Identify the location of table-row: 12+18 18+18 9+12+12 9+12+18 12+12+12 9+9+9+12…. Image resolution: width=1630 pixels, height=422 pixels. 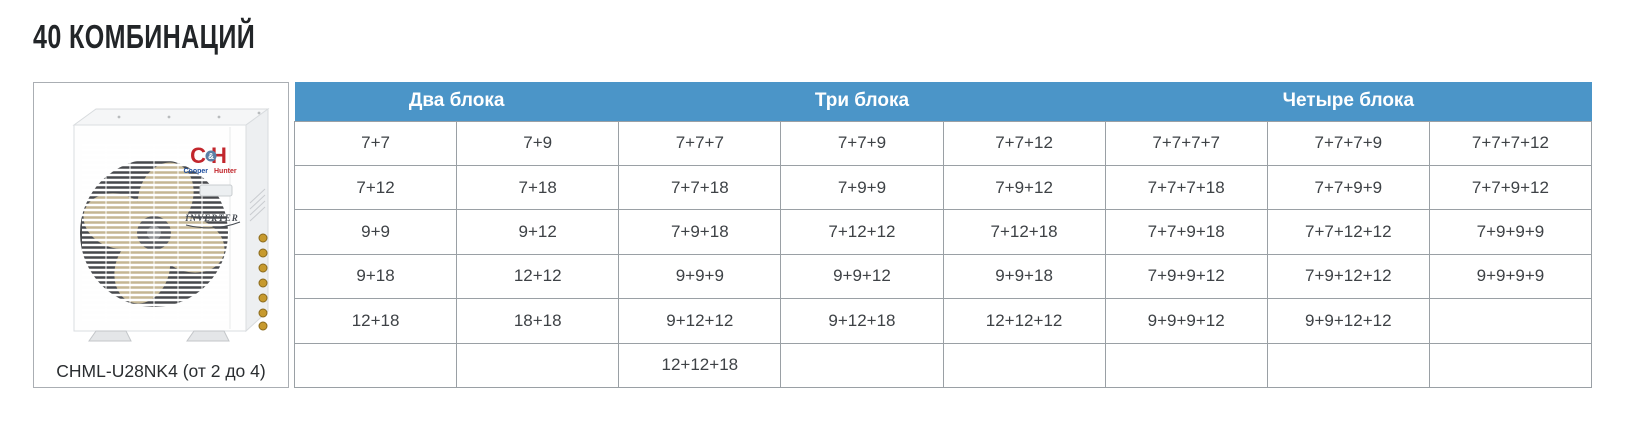
(943, 321).